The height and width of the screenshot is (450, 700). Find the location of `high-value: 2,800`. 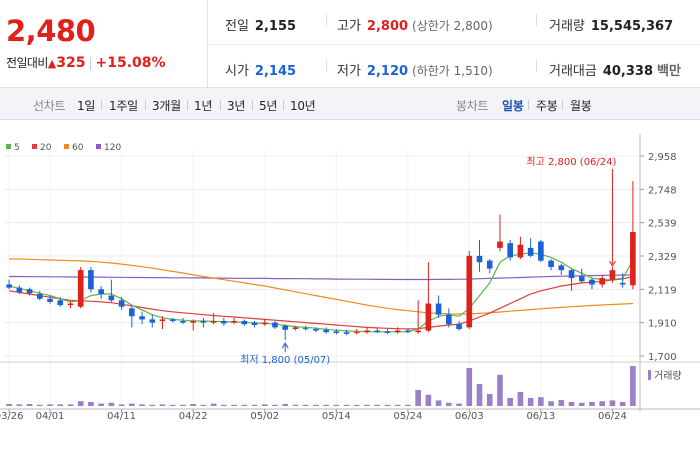

high-value: 2,800 is located at coordinates (387, 26).